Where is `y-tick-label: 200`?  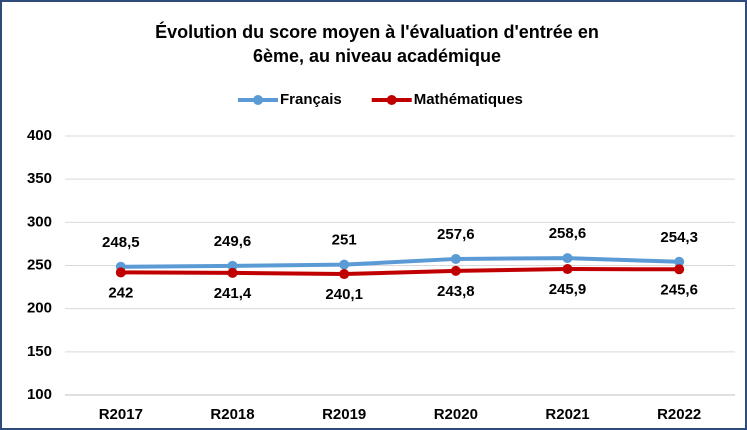 y-tick-label: 200 is located at coordinates (39, 308).